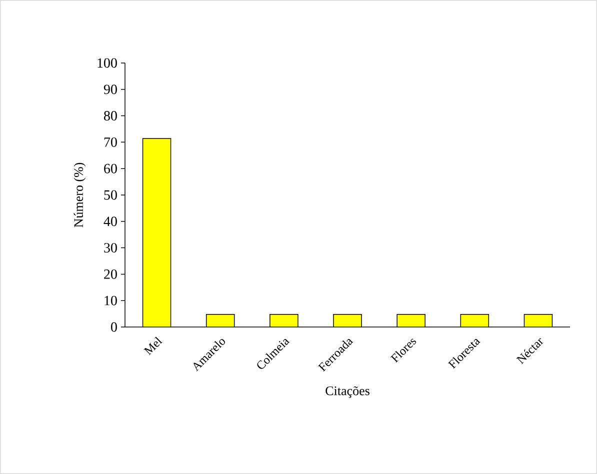  I want to click on y-tick-label: 100, so click(107, 63).